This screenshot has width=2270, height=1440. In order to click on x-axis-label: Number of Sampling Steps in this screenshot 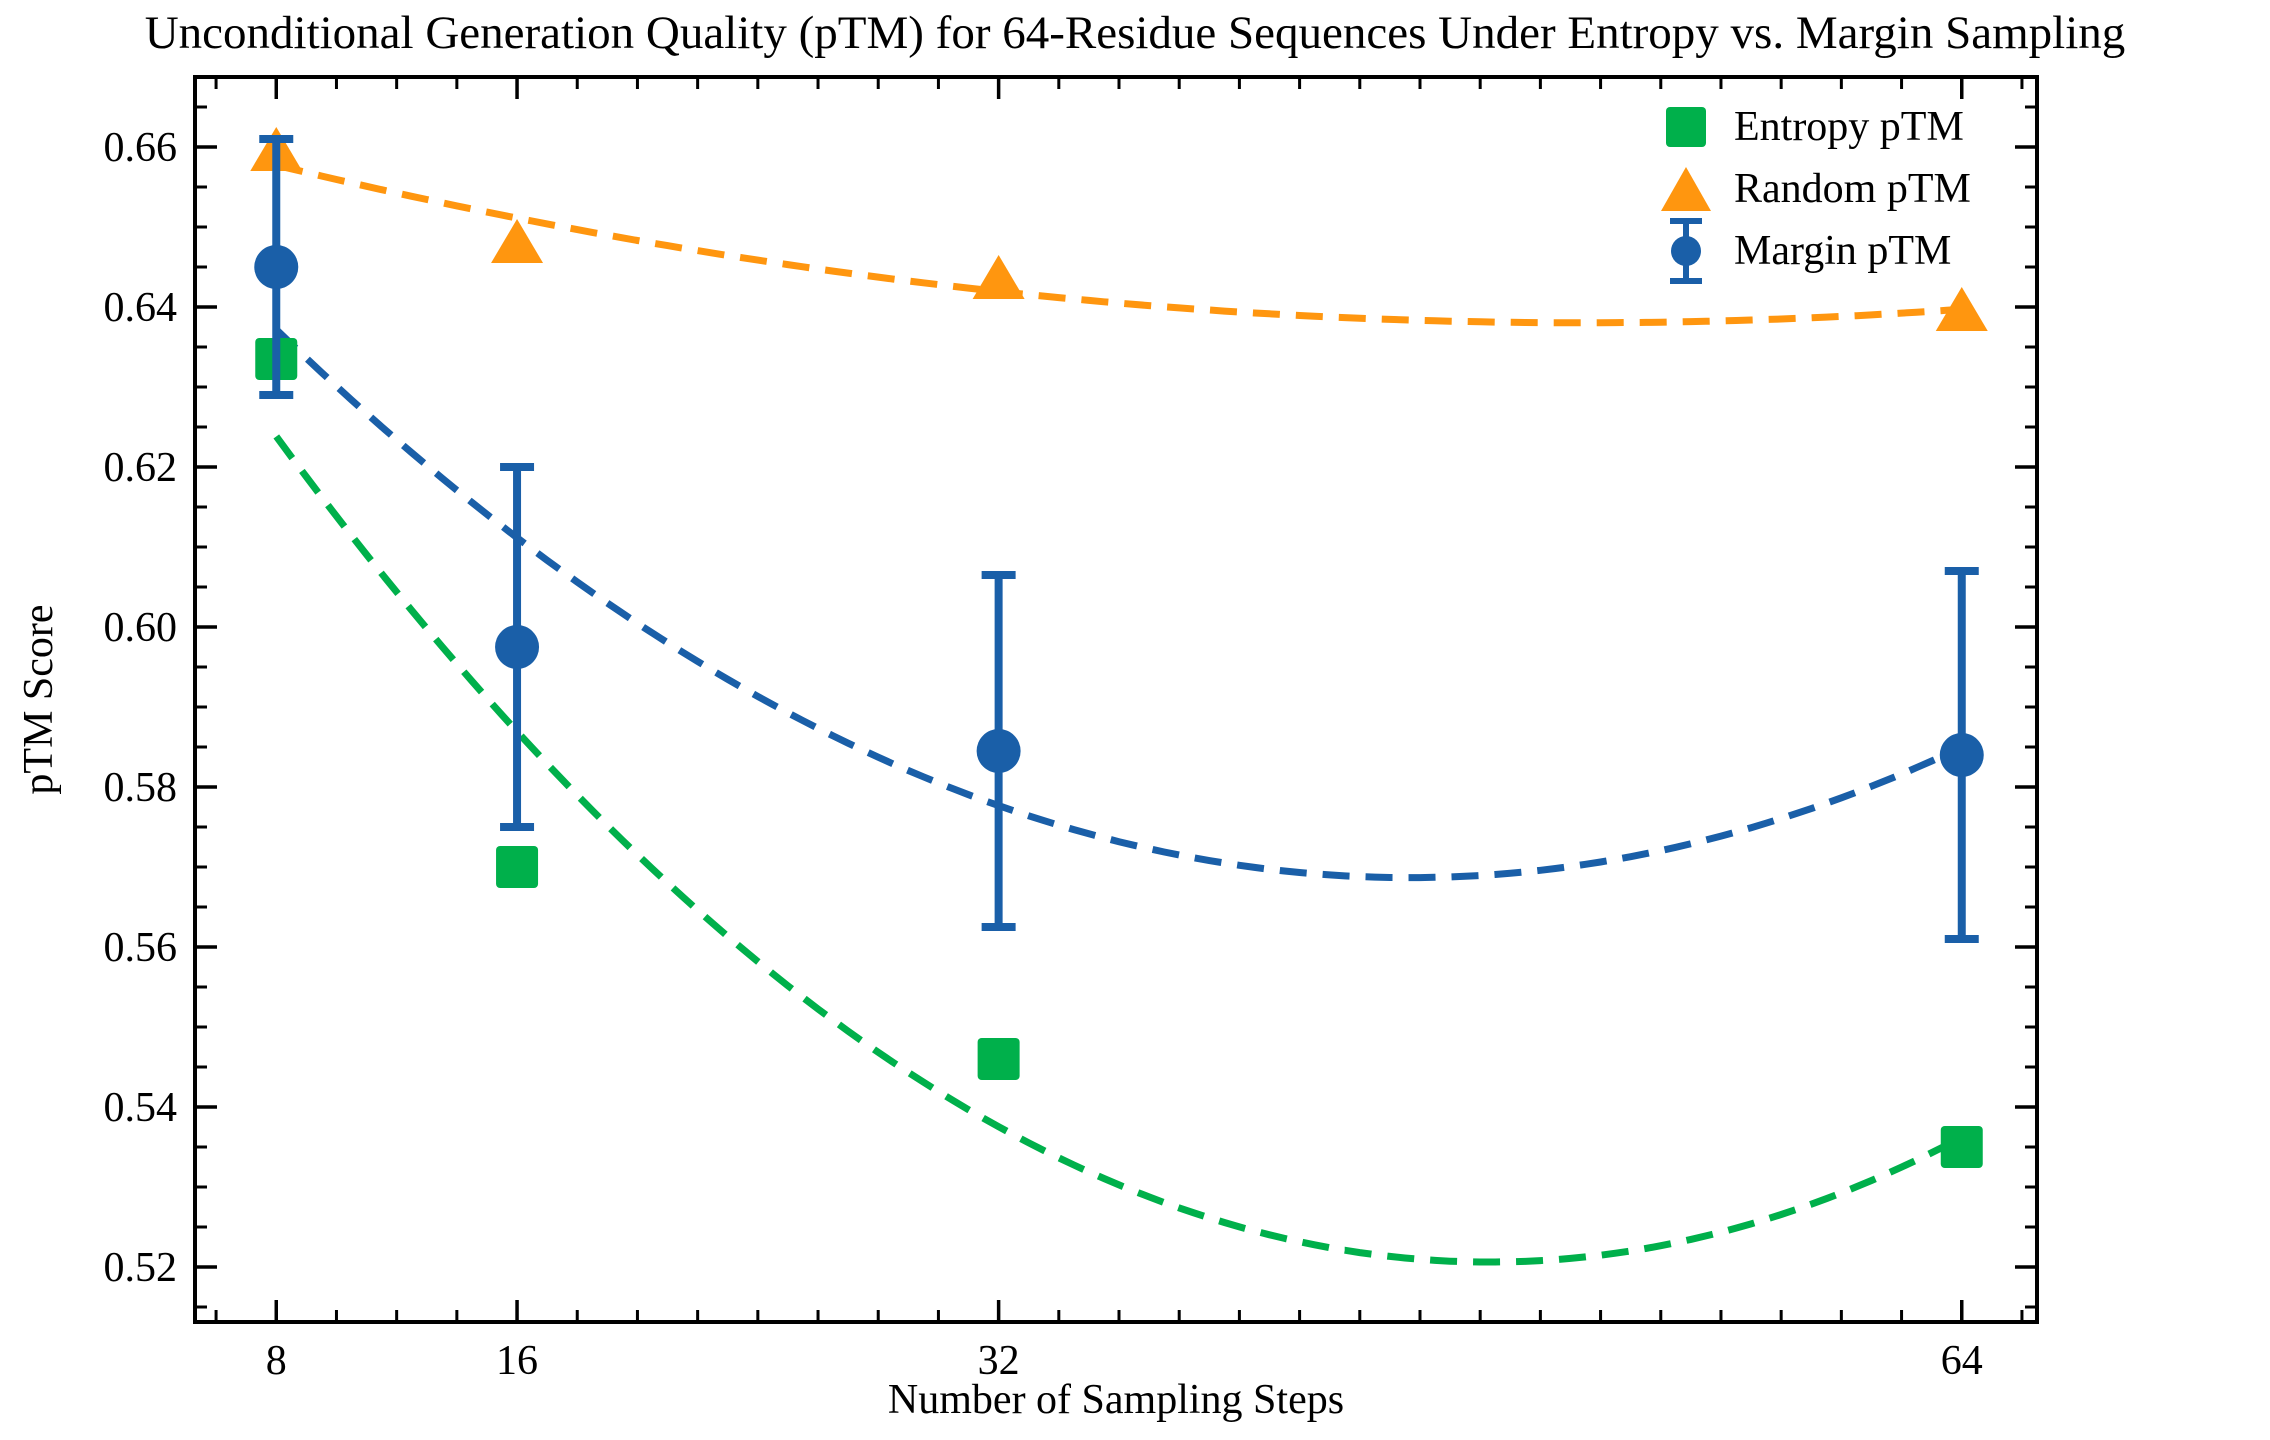, I will do `click(1116, 1400)`.